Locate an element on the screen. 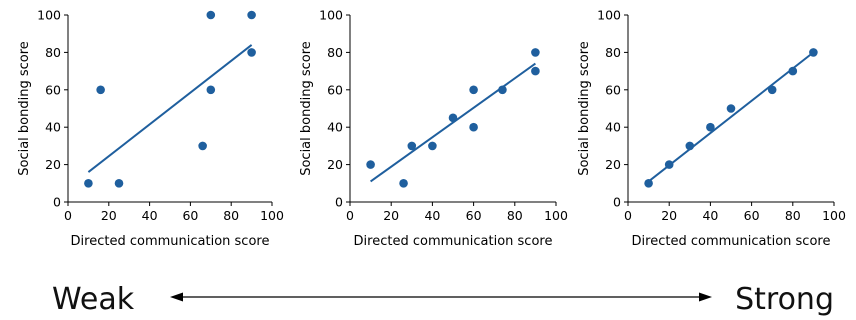 The height and width of the screenshot is (320, 856). double-arrow-icon is located at coordinates (441, 297).